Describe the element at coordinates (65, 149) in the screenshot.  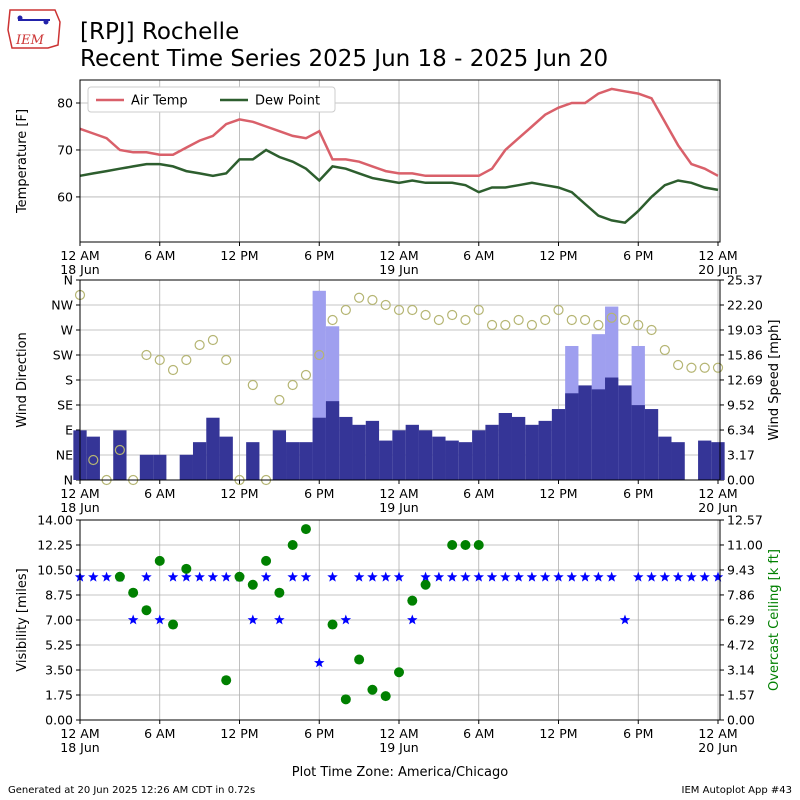
I see `y-tick-label: 70` at that location.